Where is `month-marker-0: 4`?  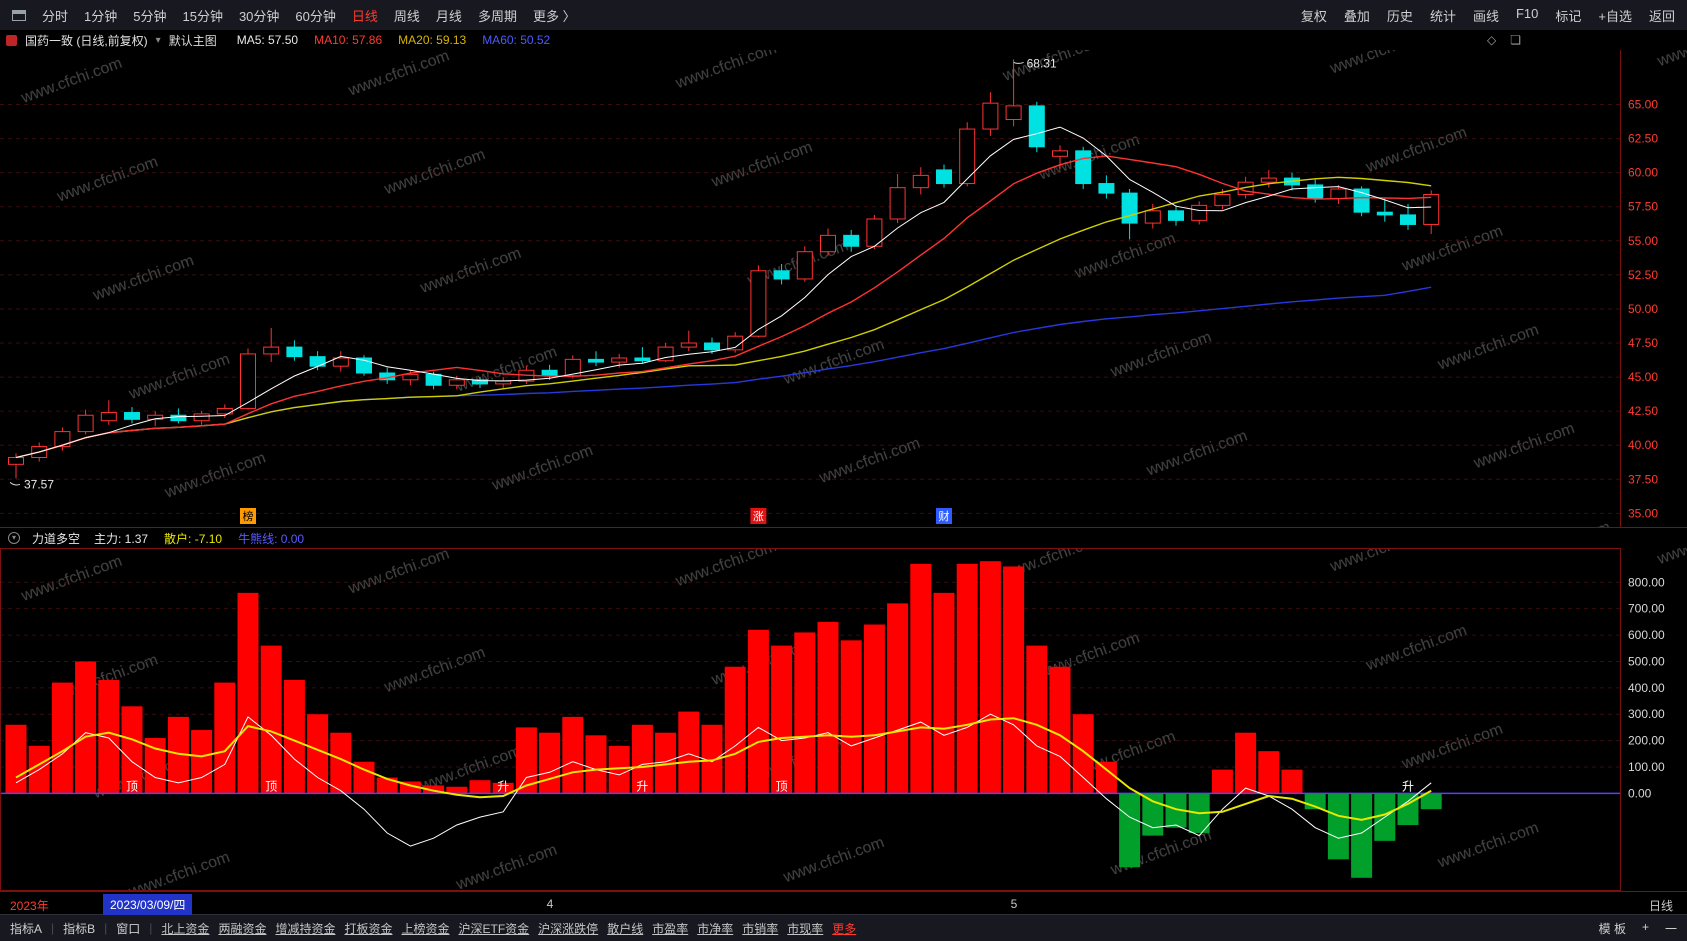
month-marker-0: 4 is located at coordinates (550, 904).